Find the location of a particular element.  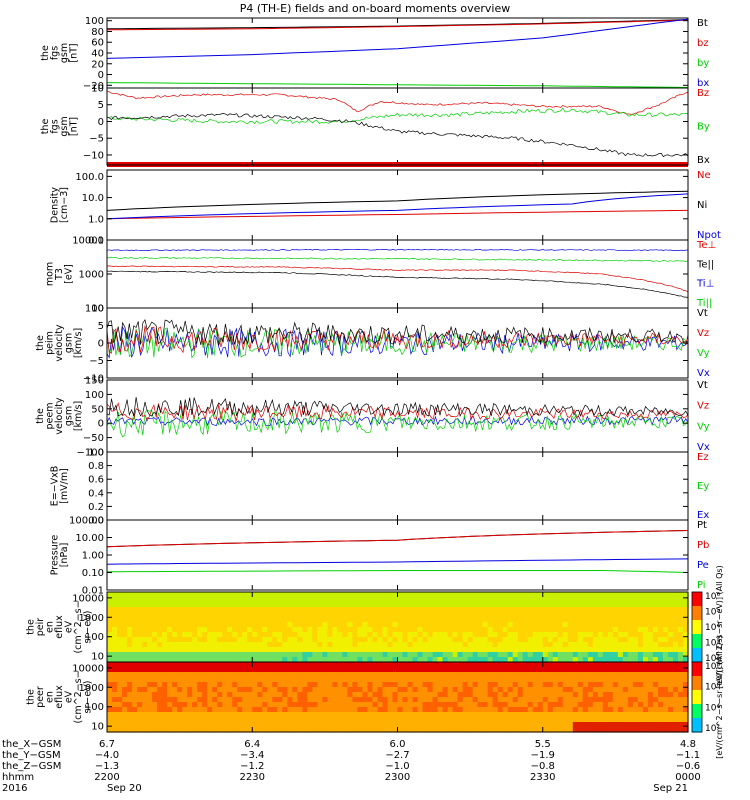

x-axis-row-label: the_Y−GSM is located at coordinates (31, 755).